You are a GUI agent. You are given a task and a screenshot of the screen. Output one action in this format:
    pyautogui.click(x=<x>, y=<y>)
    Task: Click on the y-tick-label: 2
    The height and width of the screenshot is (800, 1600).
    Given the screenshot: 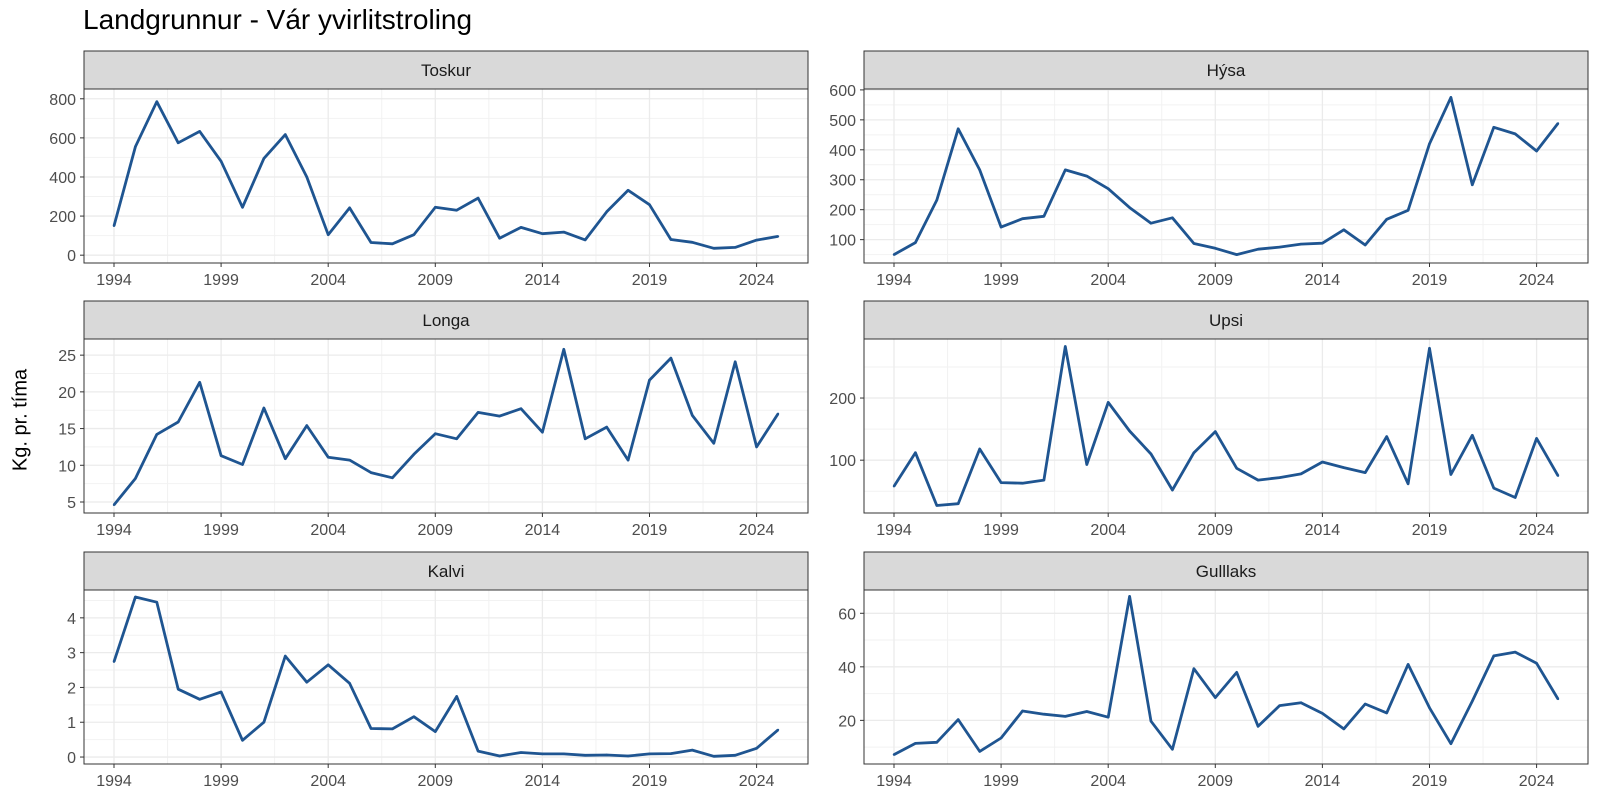 What is the action you would take?
    pyautogui.click(x=71, y=688)
    